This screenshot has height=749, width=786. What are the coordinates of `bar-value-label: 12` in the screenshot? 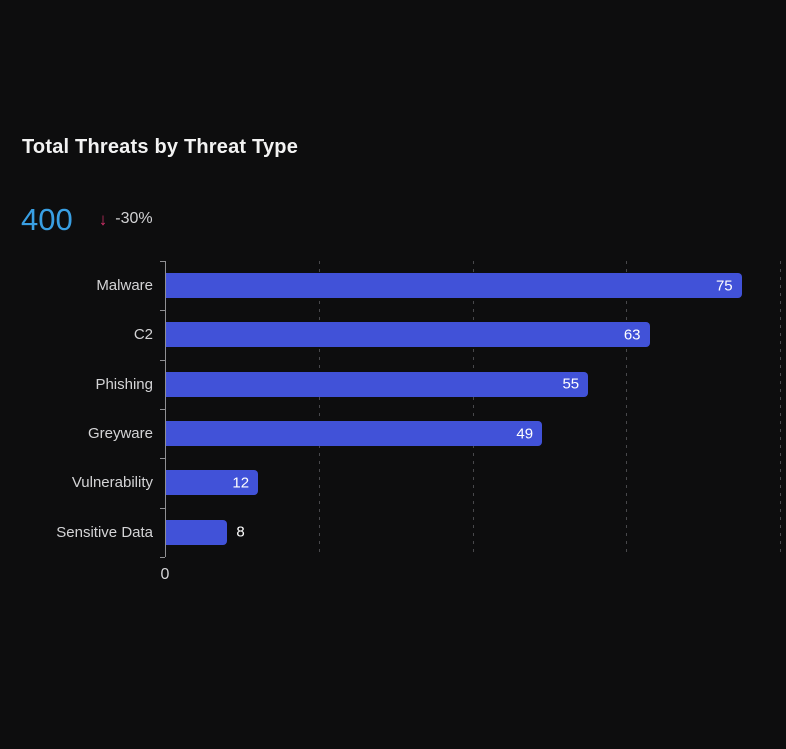 It's located at (241, 483).